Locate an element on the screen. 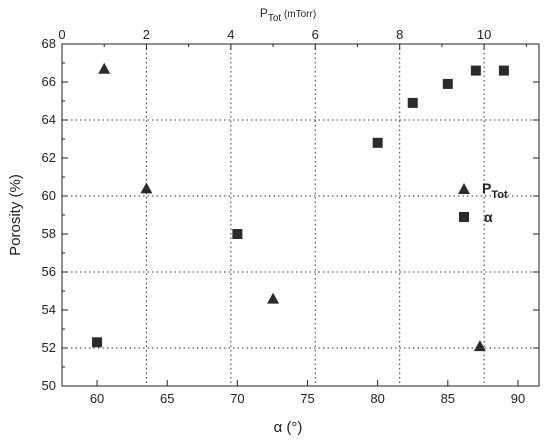 The height and width of the screenshot is (441, 550). x-axis-bottom-label: α (°) is located at coordinates (288, 427).